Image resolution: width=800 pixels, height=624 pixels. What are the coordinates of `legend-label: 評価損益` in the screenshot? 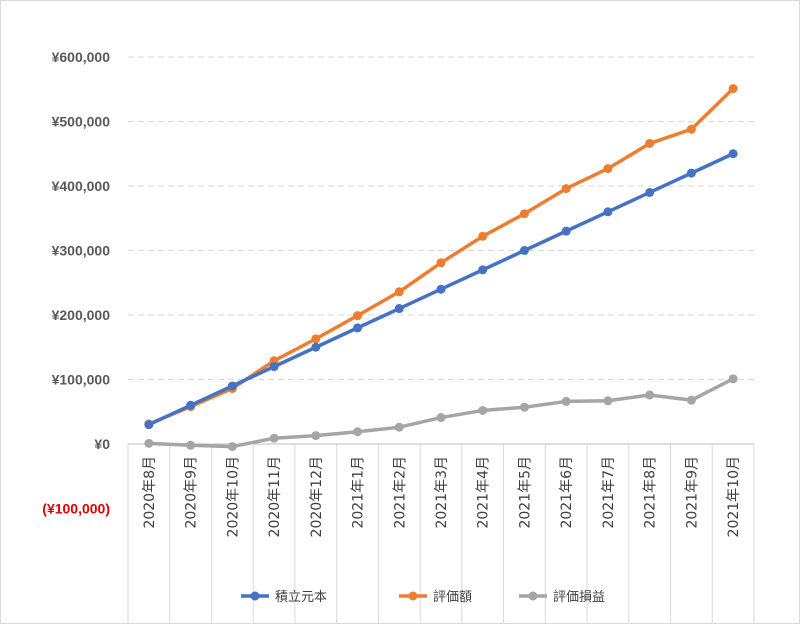 It's located at (579, 597).